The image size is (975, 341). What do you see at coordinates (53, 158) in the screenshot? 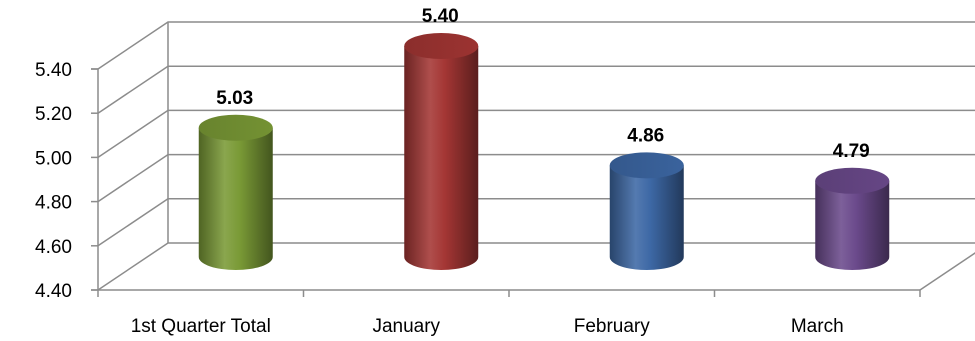
I see `y-tick-label: 5.00` at bounding box center [53, 158].